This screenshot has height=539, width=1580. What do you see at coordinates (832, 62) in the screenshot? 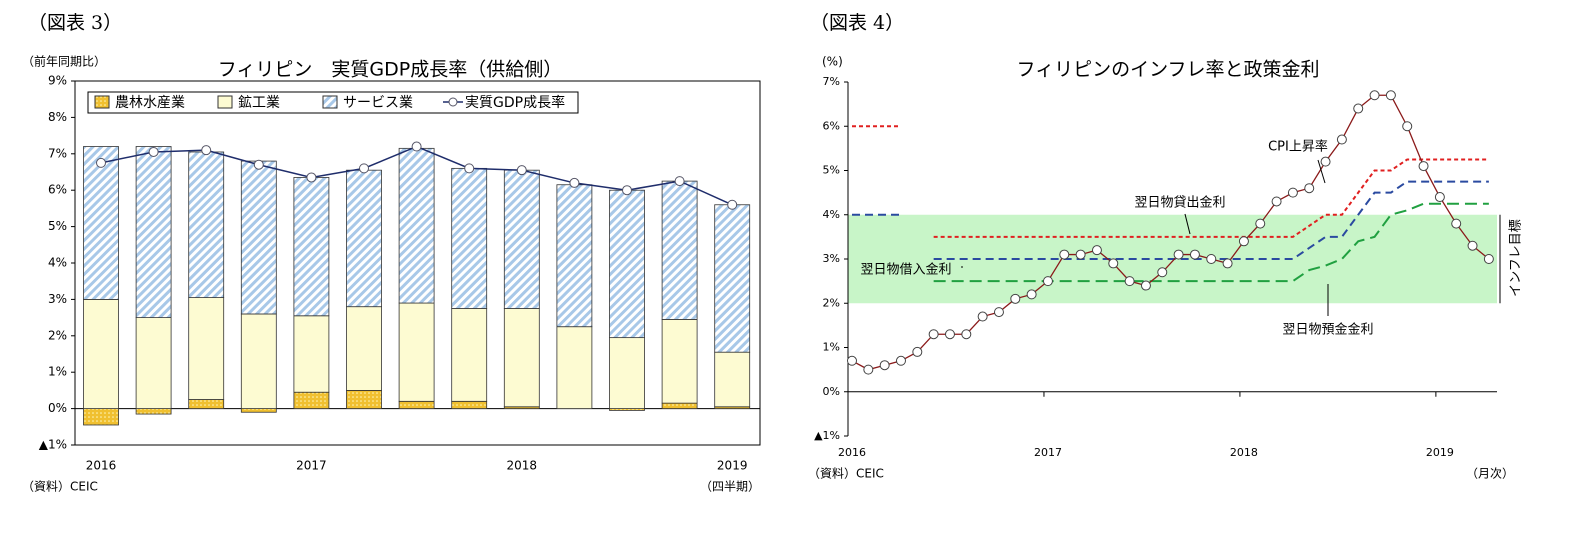
I see `y-axis-label: (%)` at bounding box center [832, 62].